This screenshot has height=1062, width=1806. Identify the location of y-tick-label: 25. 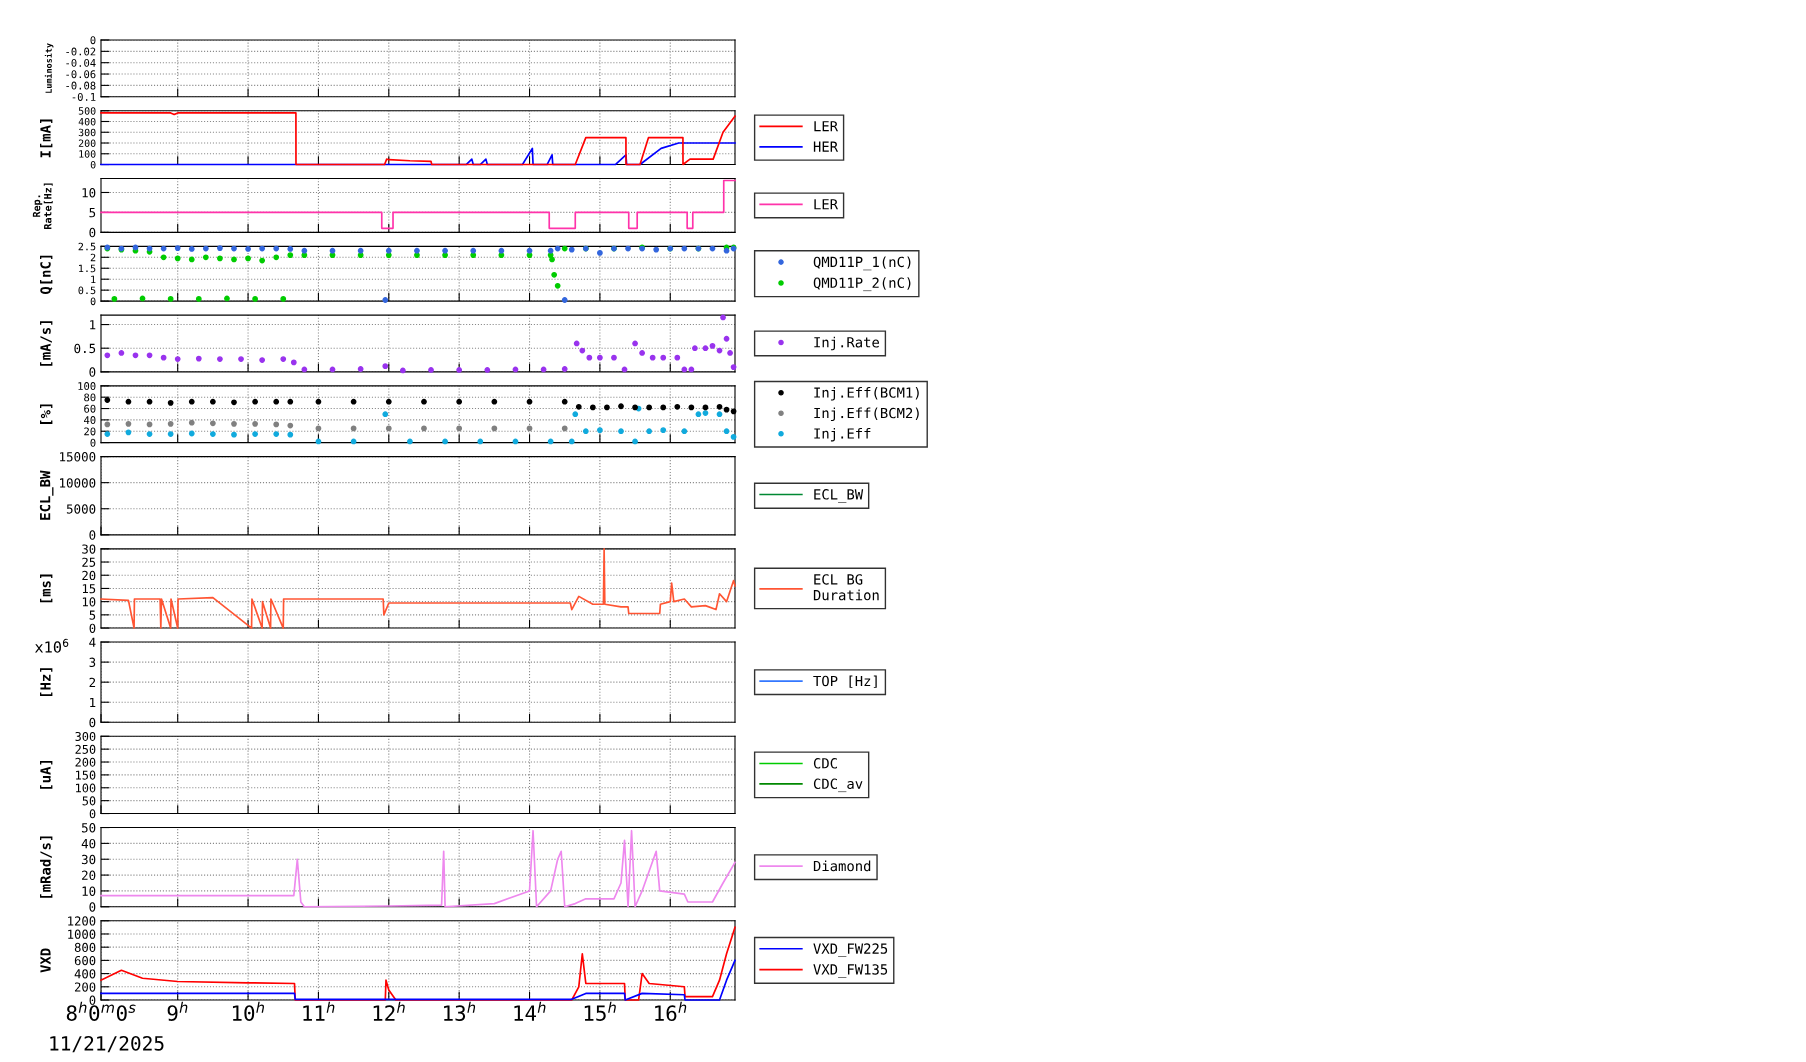
(89, 562).